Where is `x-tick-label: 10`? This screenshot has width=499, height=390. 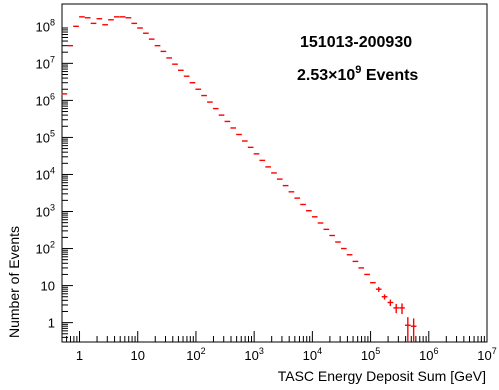
x-tick-label: 10 is located at coordinates (137, 355).